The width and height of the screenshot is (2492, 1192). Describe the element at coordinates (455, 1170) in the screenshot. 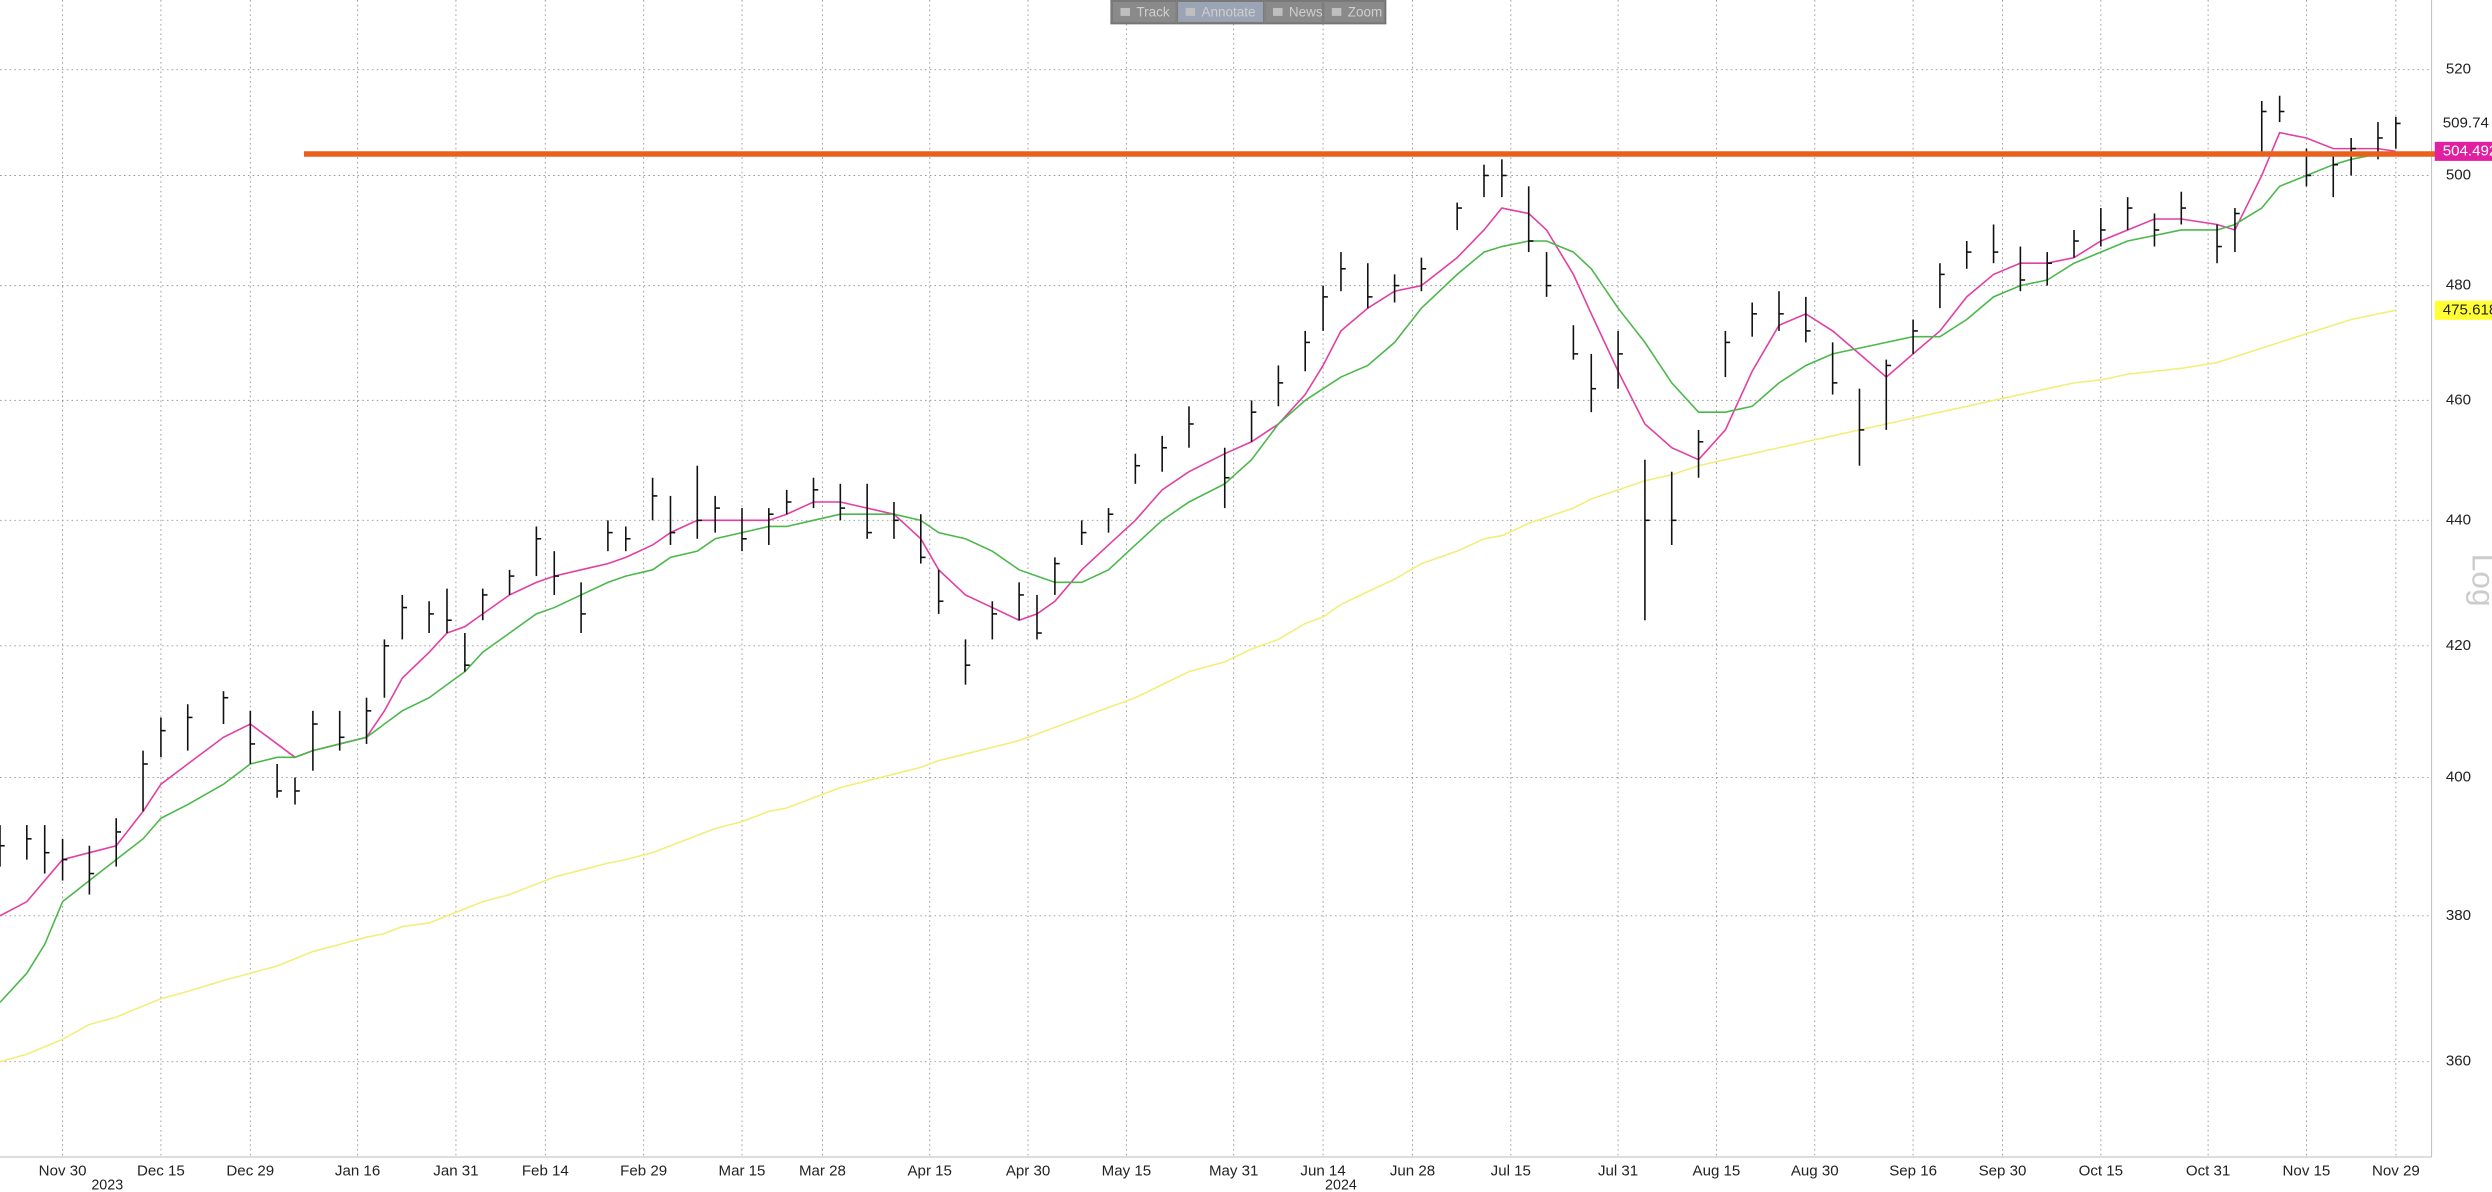

I see `x-tick-label: Jan 31` at that location.